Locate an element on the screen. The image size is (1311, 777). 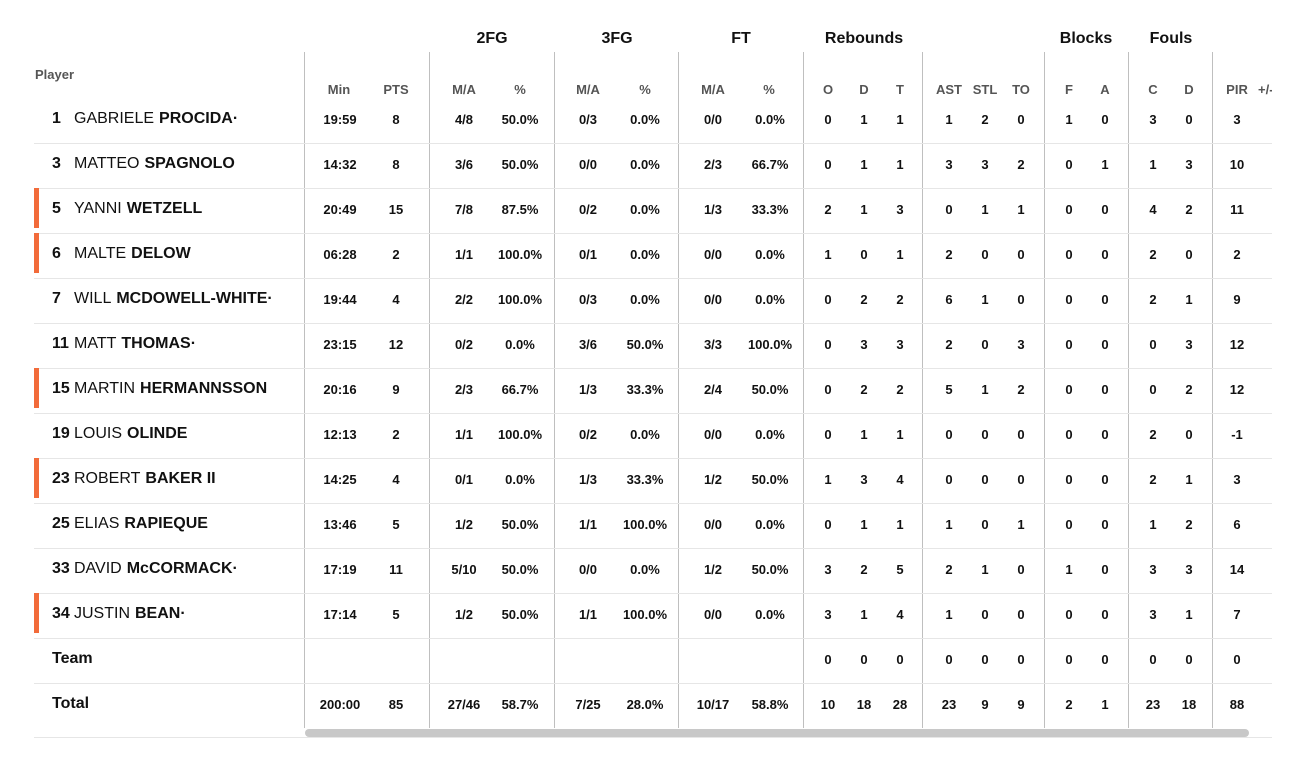
player-name: 5 YANNI WETZELL is located at coordinates (127, 209).